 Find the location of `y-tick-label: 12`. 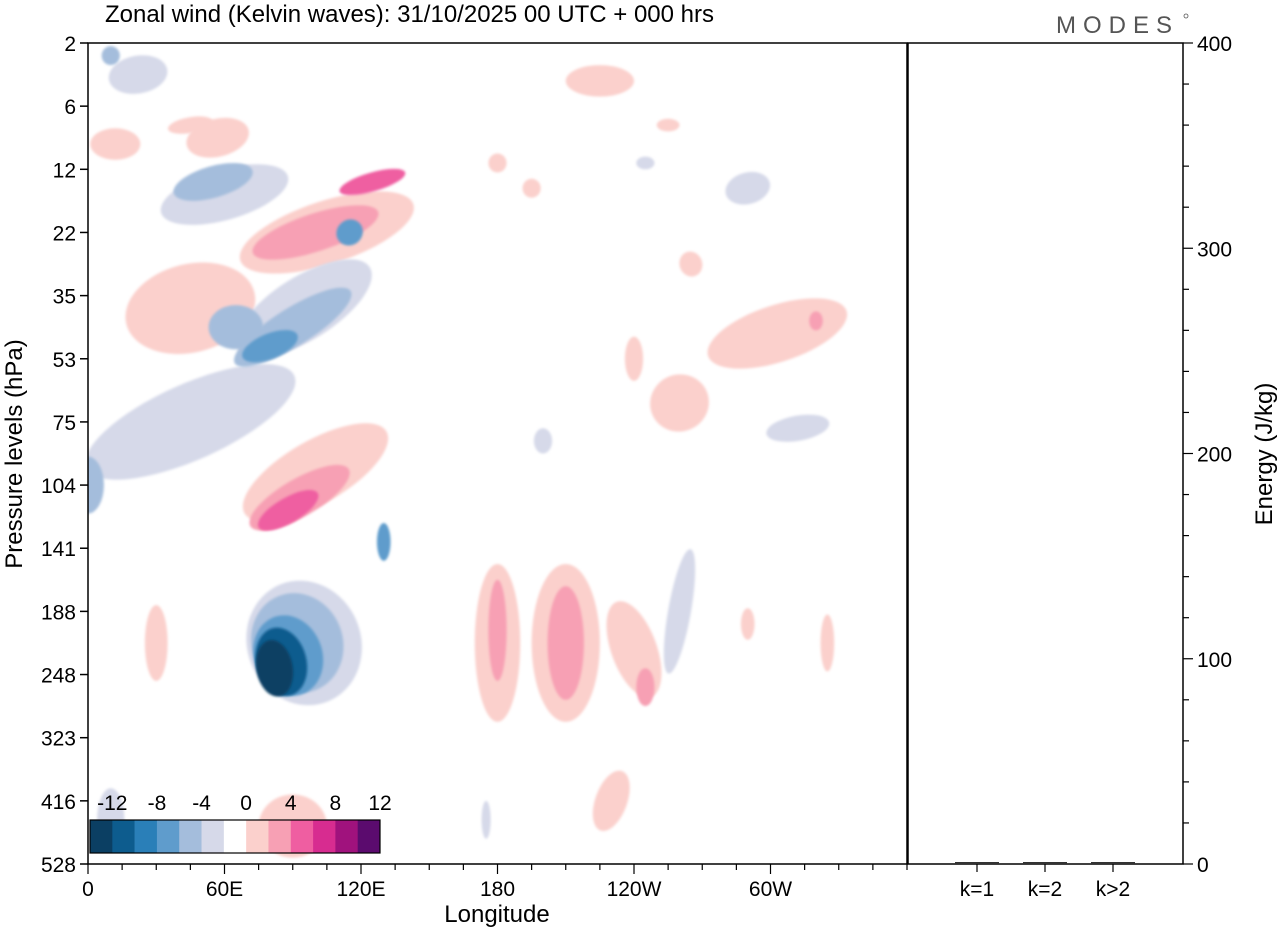

y-tick-label: 12 is located at coordinates (64, 170).